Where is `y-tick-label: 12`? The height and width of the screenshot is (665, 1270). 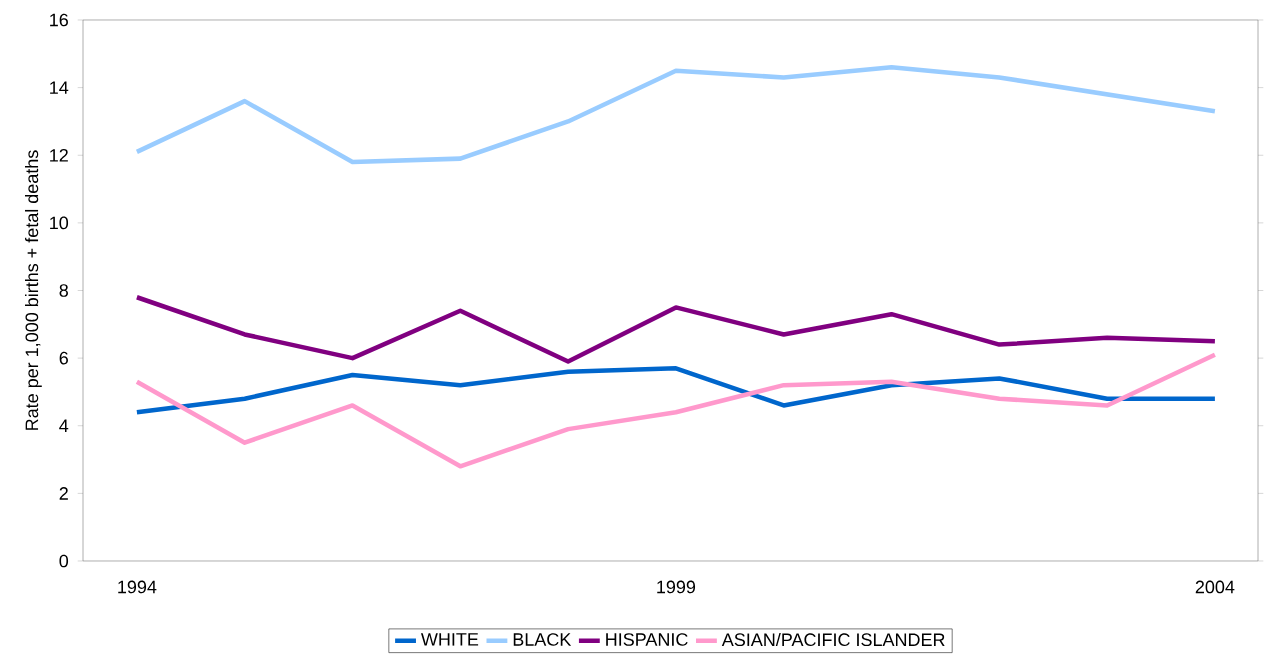 y-tick-label: 12 is located at coordinates (59, 155).